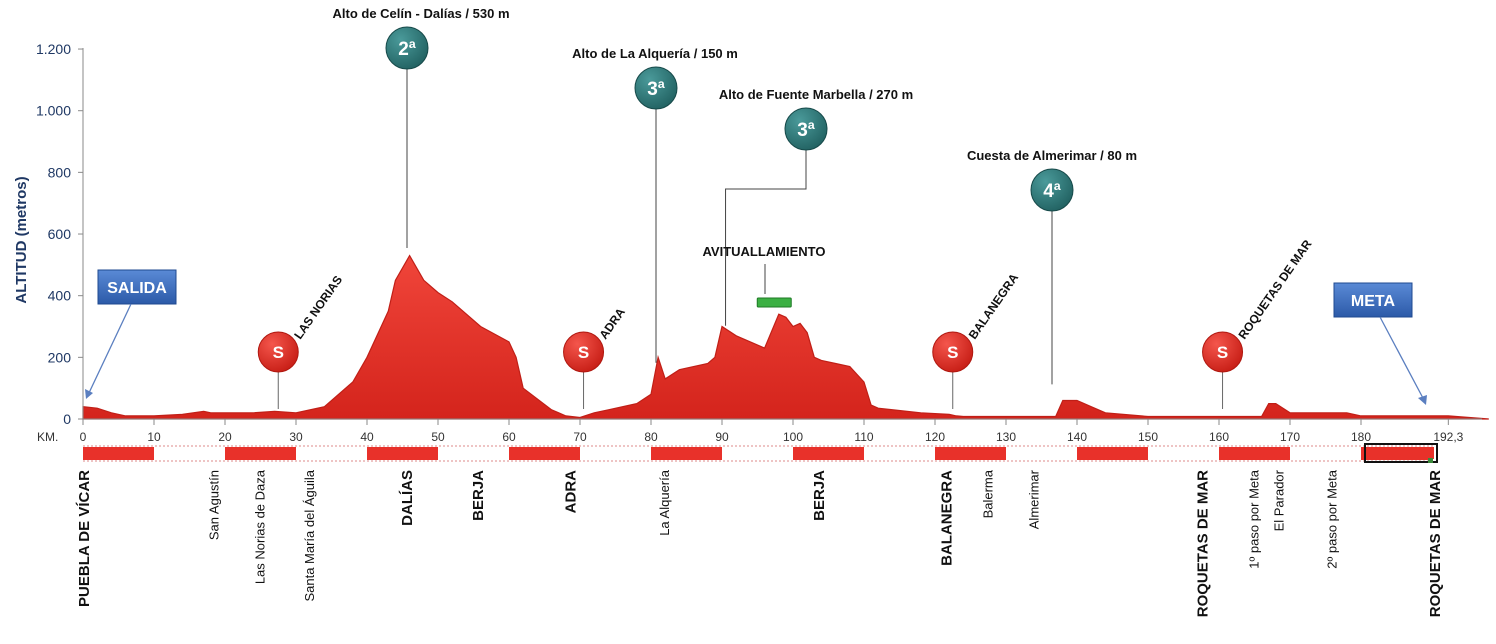  What do you see at coordinates (774, 302) in the screenshot?
I see `feed-zone-marker` at bounding box center [774, 302].